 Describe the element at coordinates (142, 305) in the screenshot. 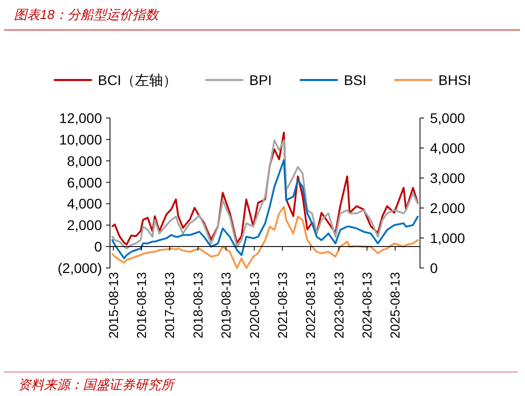

I see `x-tick-label: 2016-08-13` at that location.